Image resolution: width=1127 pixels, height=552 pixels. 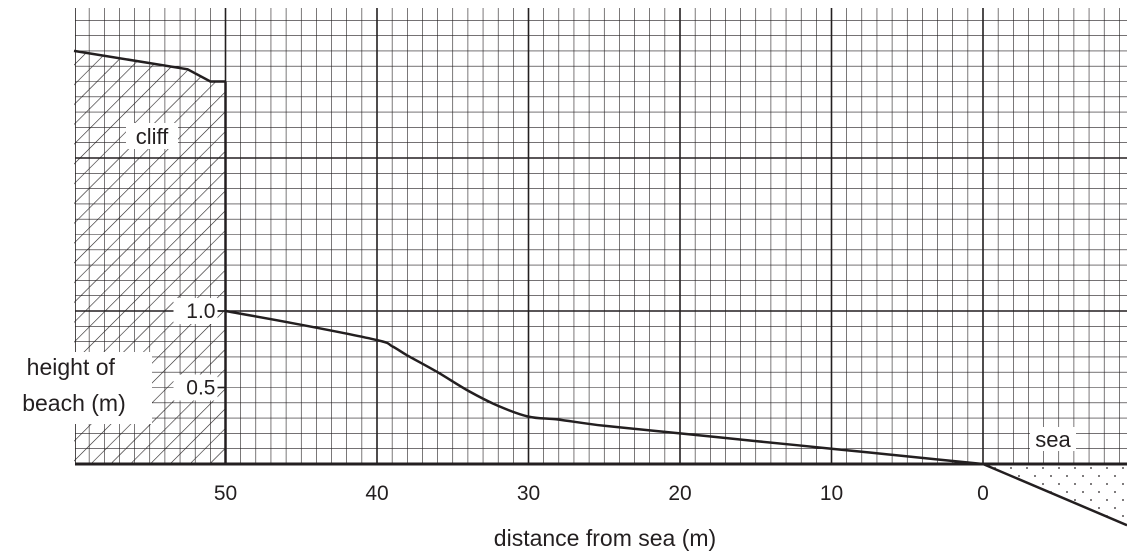 I want to click on cliff-label-background, so click(x=152, y=136).